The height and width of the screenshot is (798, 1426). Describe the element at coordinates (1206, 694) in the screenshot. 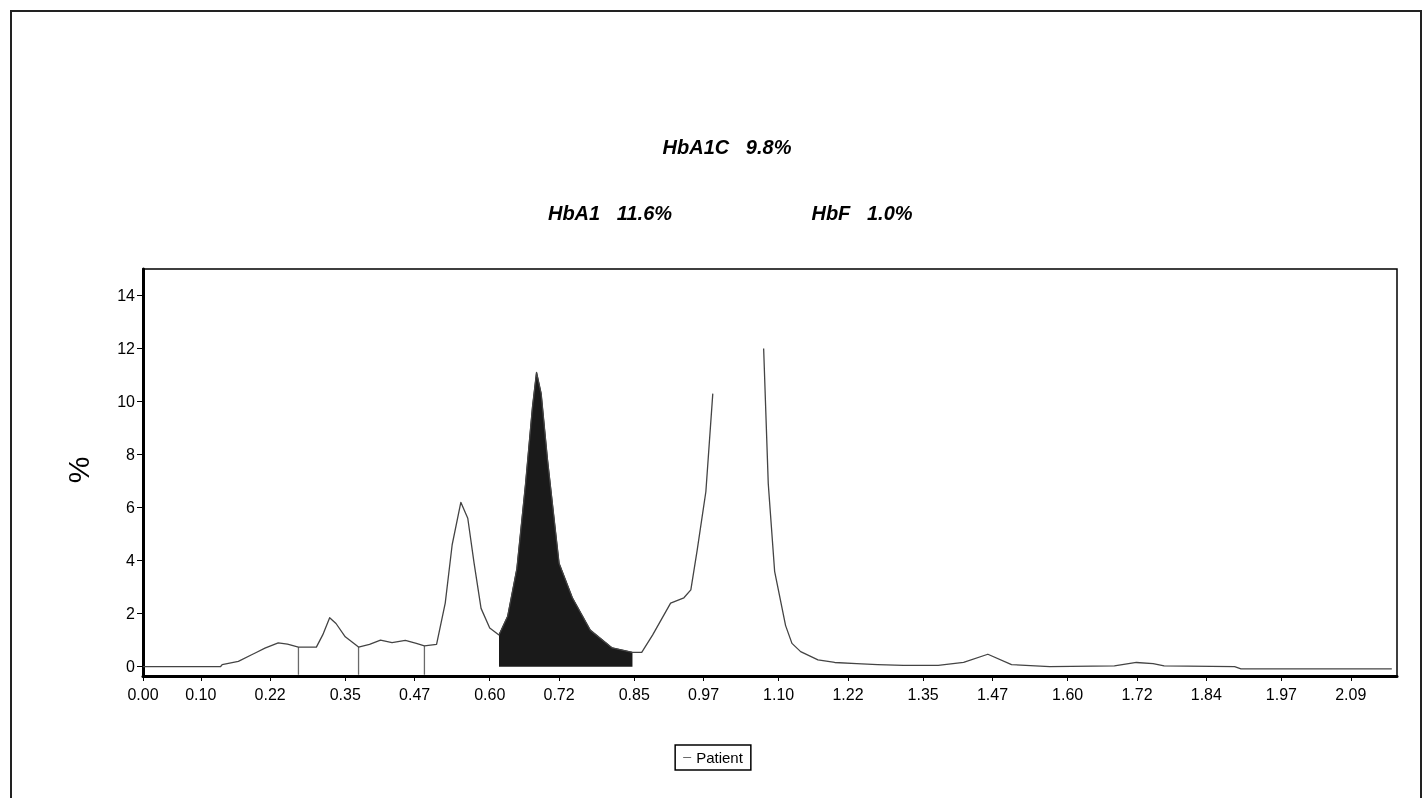

I see `x-tick-label: 1.84` at that location.